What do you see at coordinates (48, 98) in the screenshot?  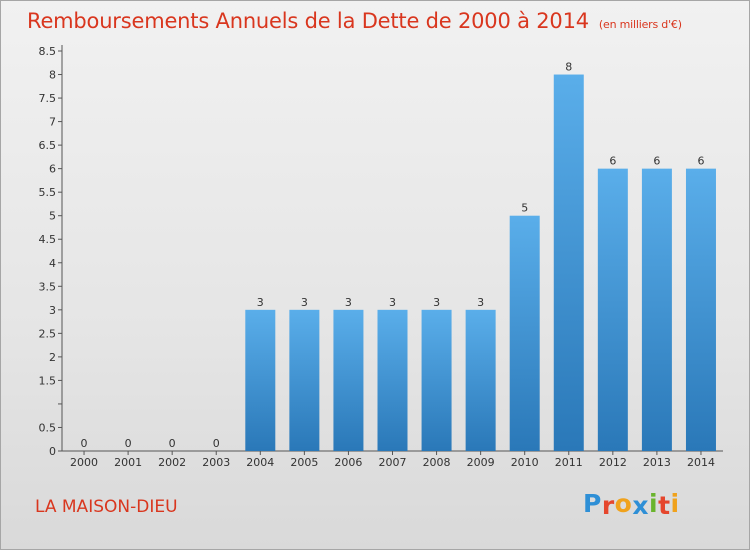 I see `y-tick-label: 7.5` at bounding box center [48, 98].